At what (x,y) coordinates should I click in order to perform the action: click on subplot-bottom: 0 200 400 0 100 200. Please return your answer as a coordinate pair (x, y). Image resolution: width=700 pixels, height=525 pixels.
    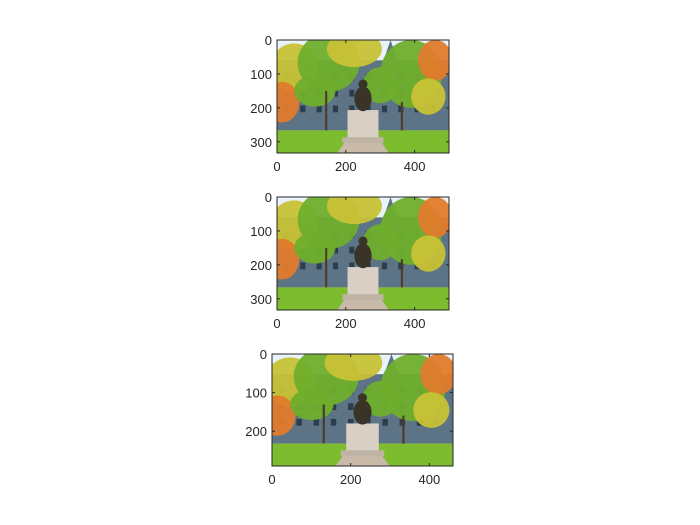
    Looking at the image, I should click on (349, 417).